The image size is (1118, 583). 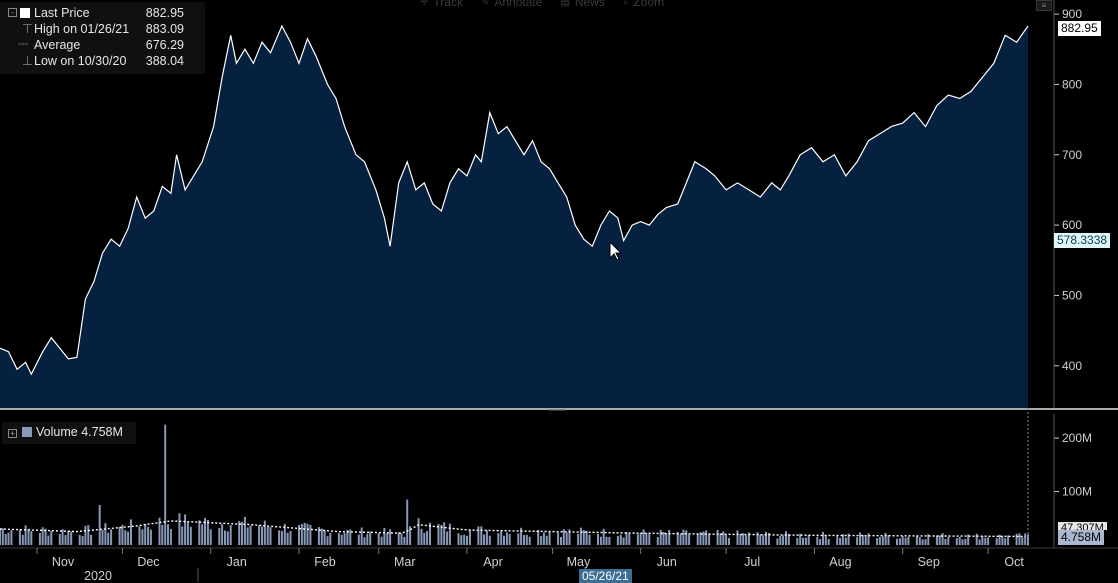 I want to click on volume-tick-label: 200M, so click(x=1077, y=438).